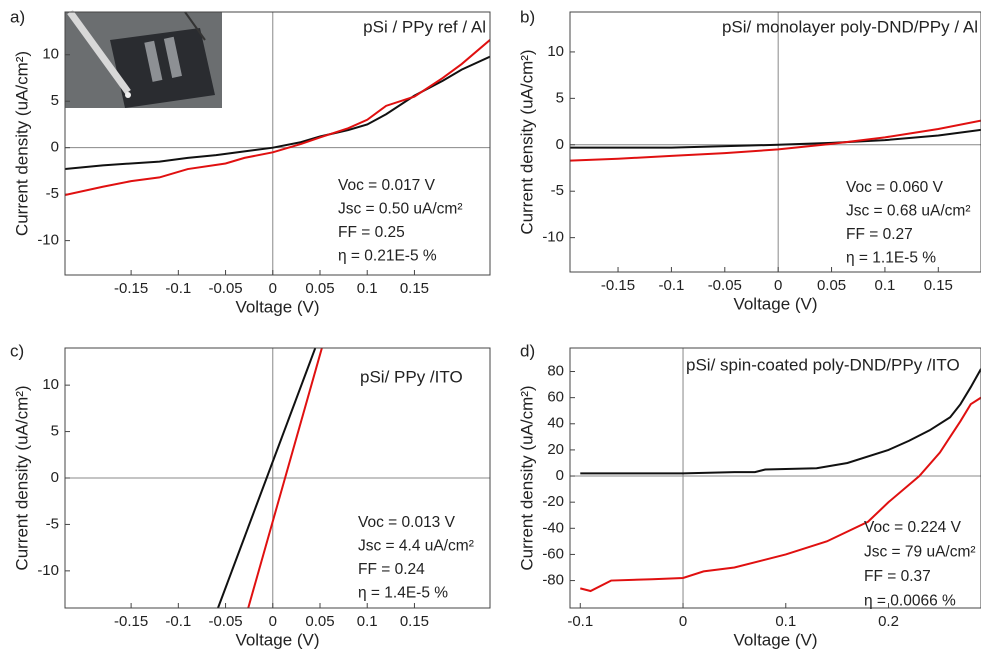 The height and width of the screenshot is (656, 981). What do you see at coordinates (17, 16) in the screenshot?
I see `panel-label: a)` at bounding box center [17, 16].